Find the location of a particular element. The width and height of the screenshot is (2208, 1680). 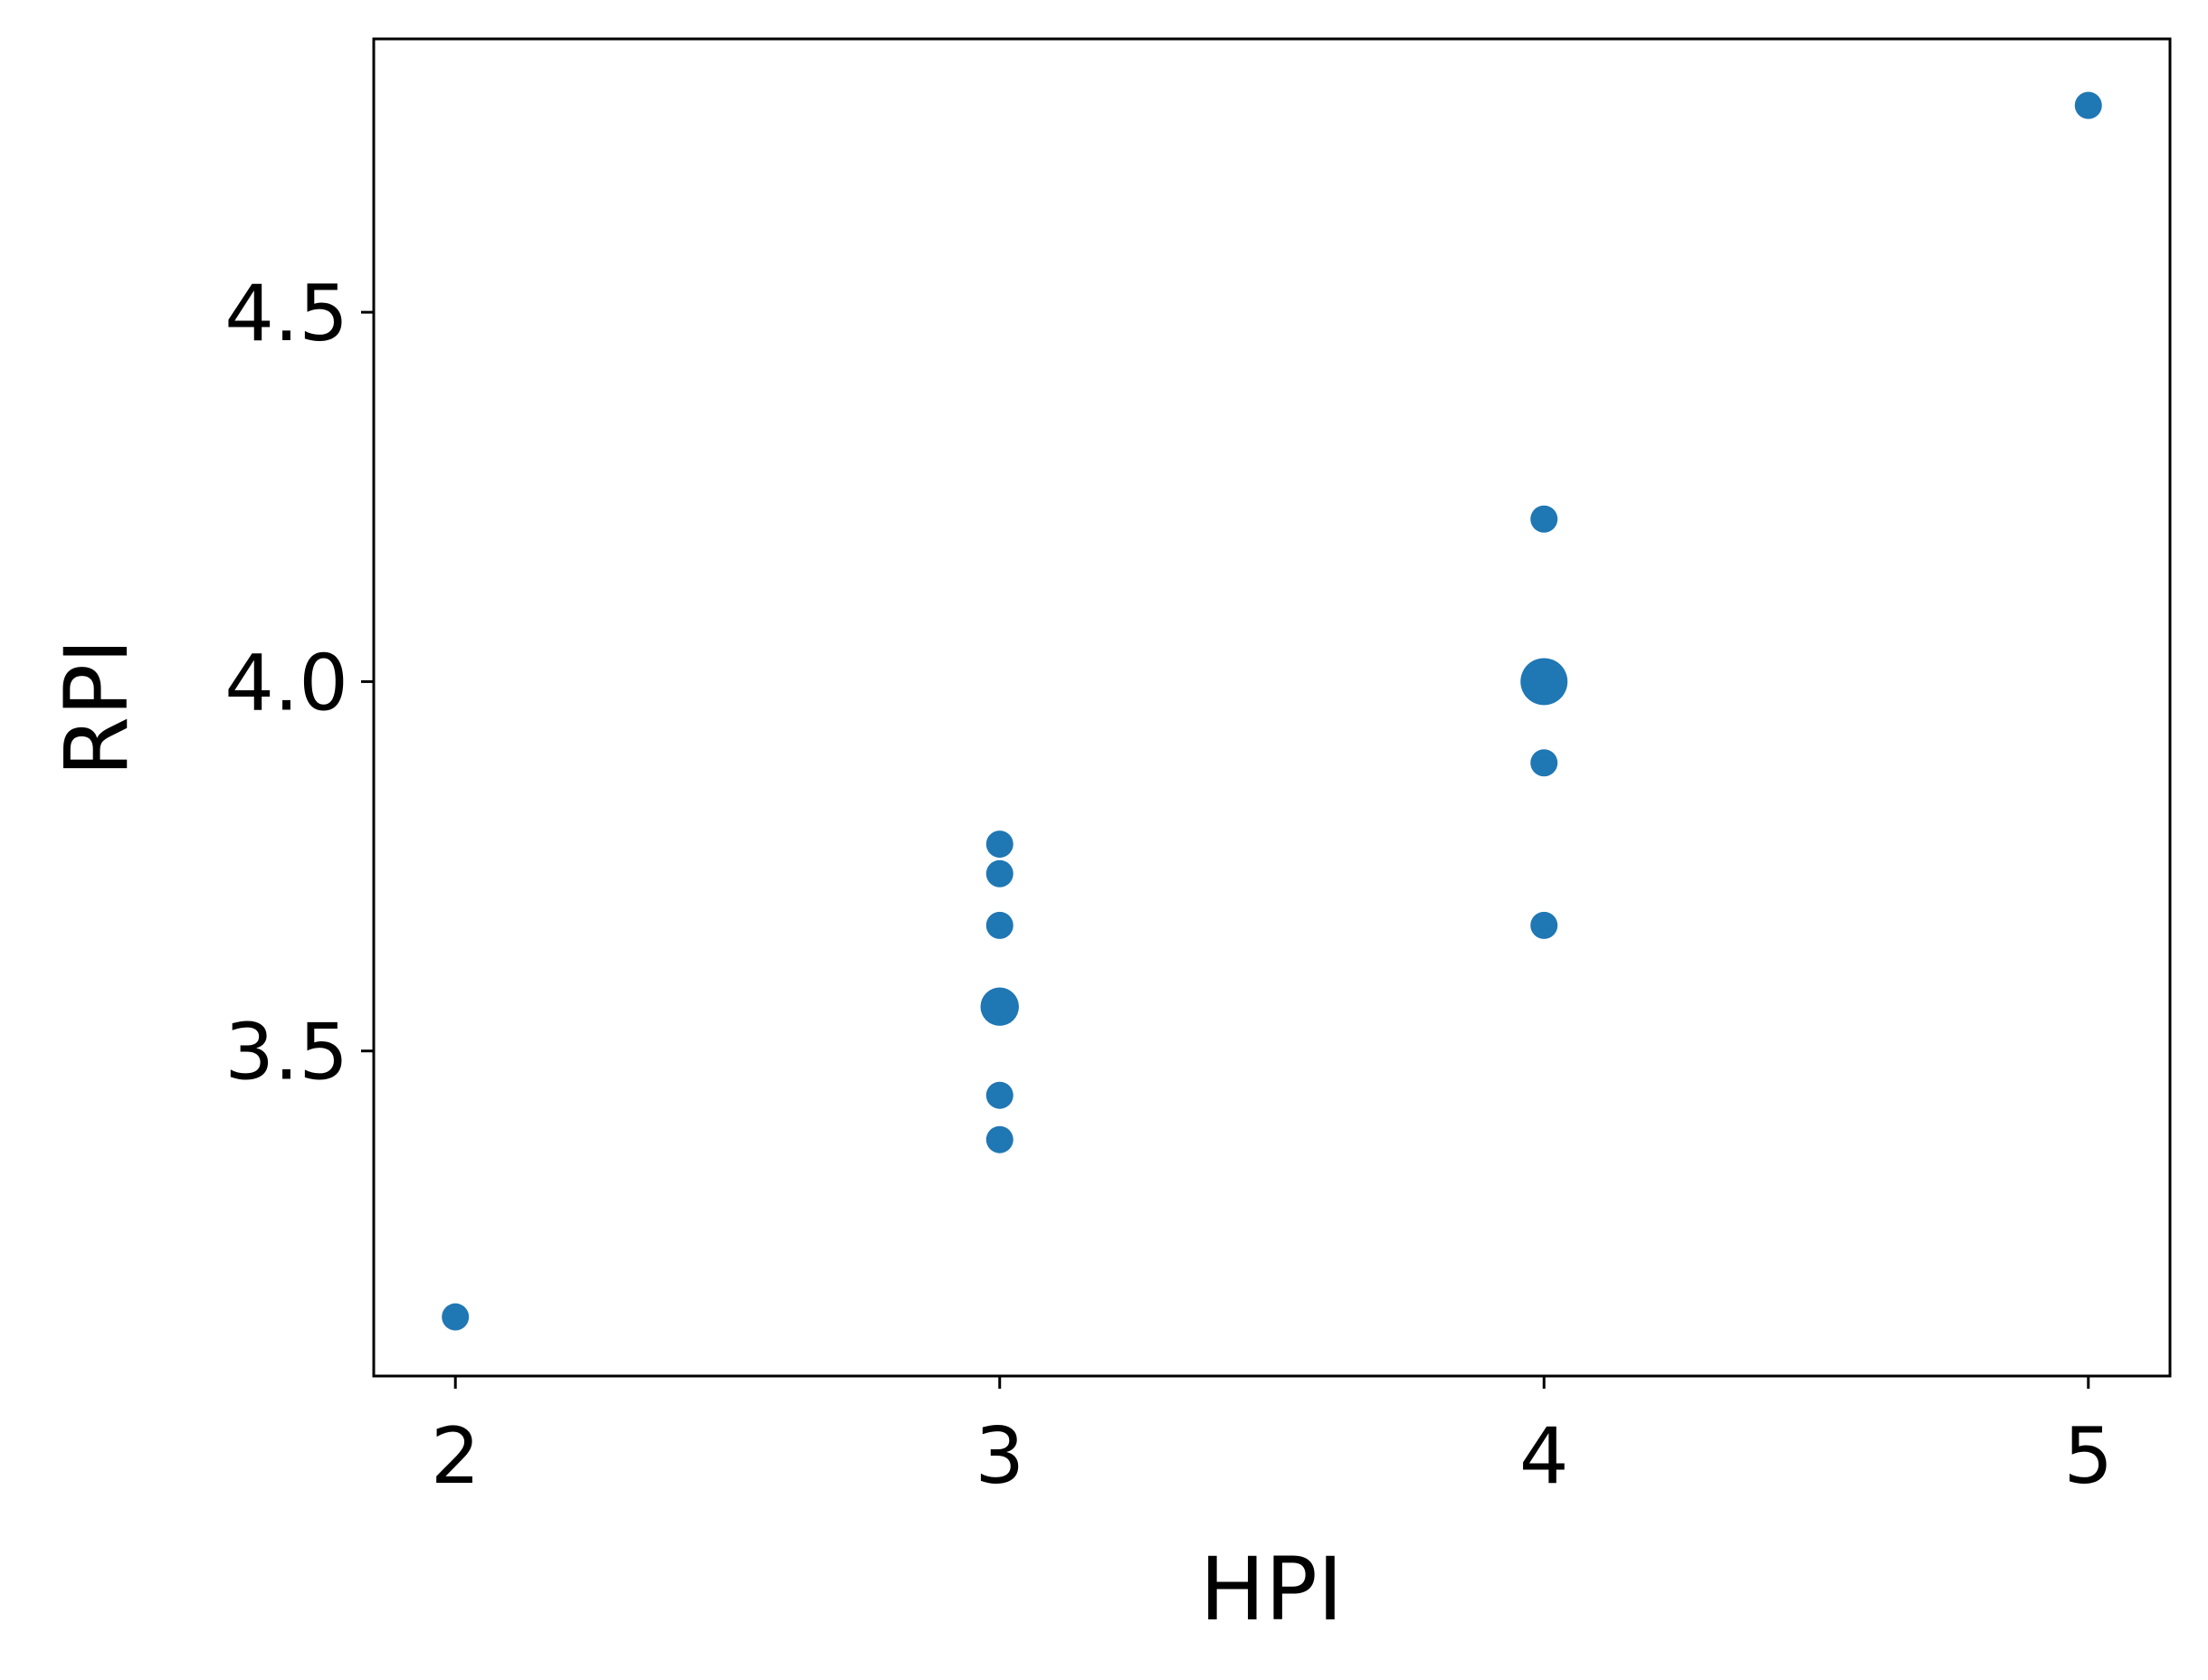

x-tick-label-3: 4 is located at coordinates (1544, 1456).